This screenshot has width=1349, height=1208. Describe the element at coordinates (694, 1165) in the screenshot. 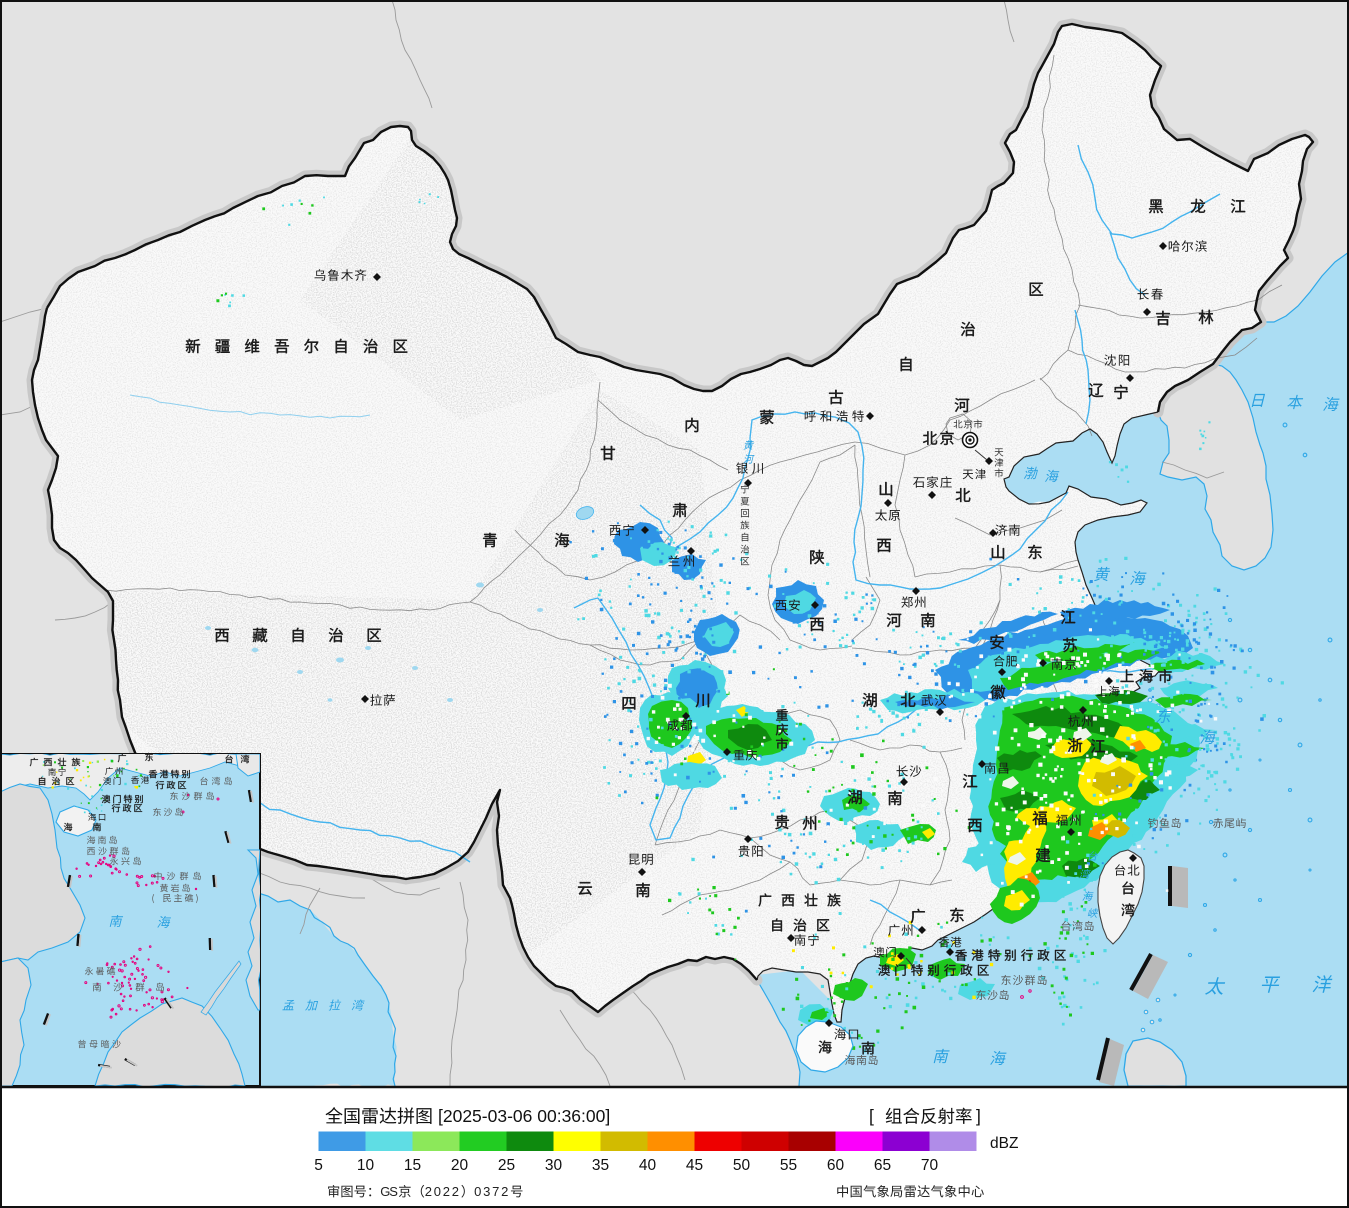

I see `svg-text: 45` at that location.